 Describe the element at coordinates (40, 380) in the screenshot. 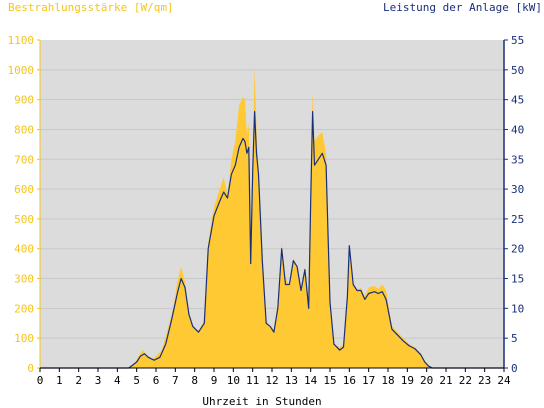

I see `x-tick-label: 0` at that location.